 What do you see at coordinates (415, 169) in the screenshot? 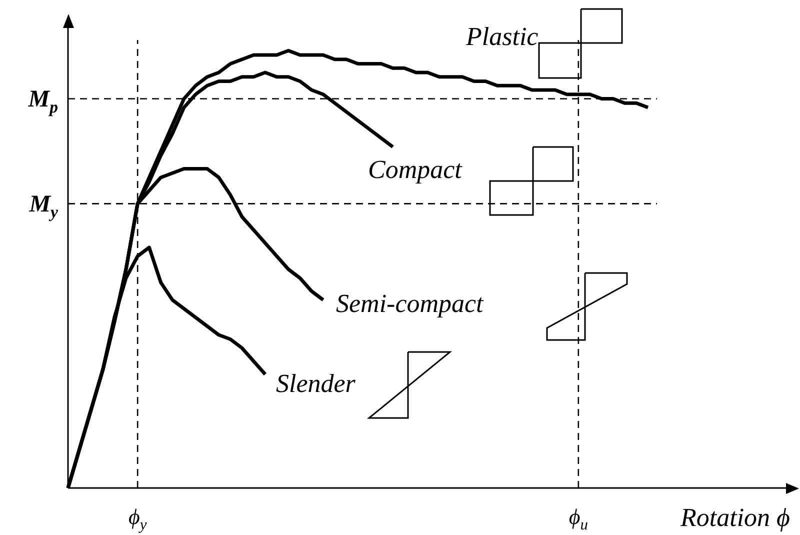
I see `series-label: Compact` at bounding box center [415, 169].